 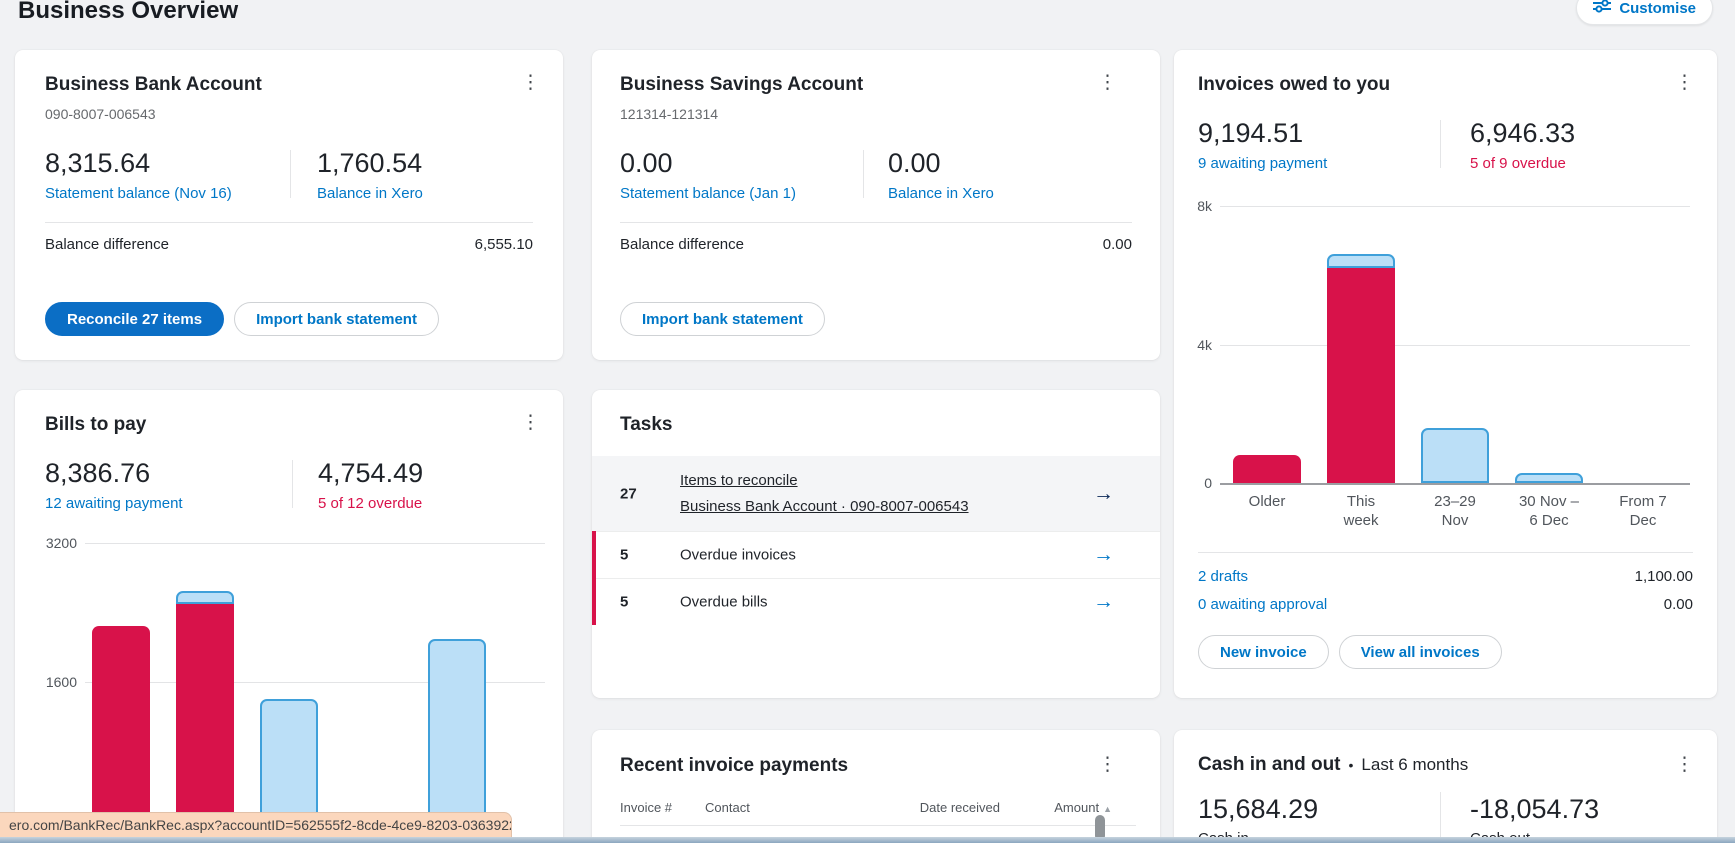 I want to click on card-title: Recent invoice payments, so click(x=734, y=765).